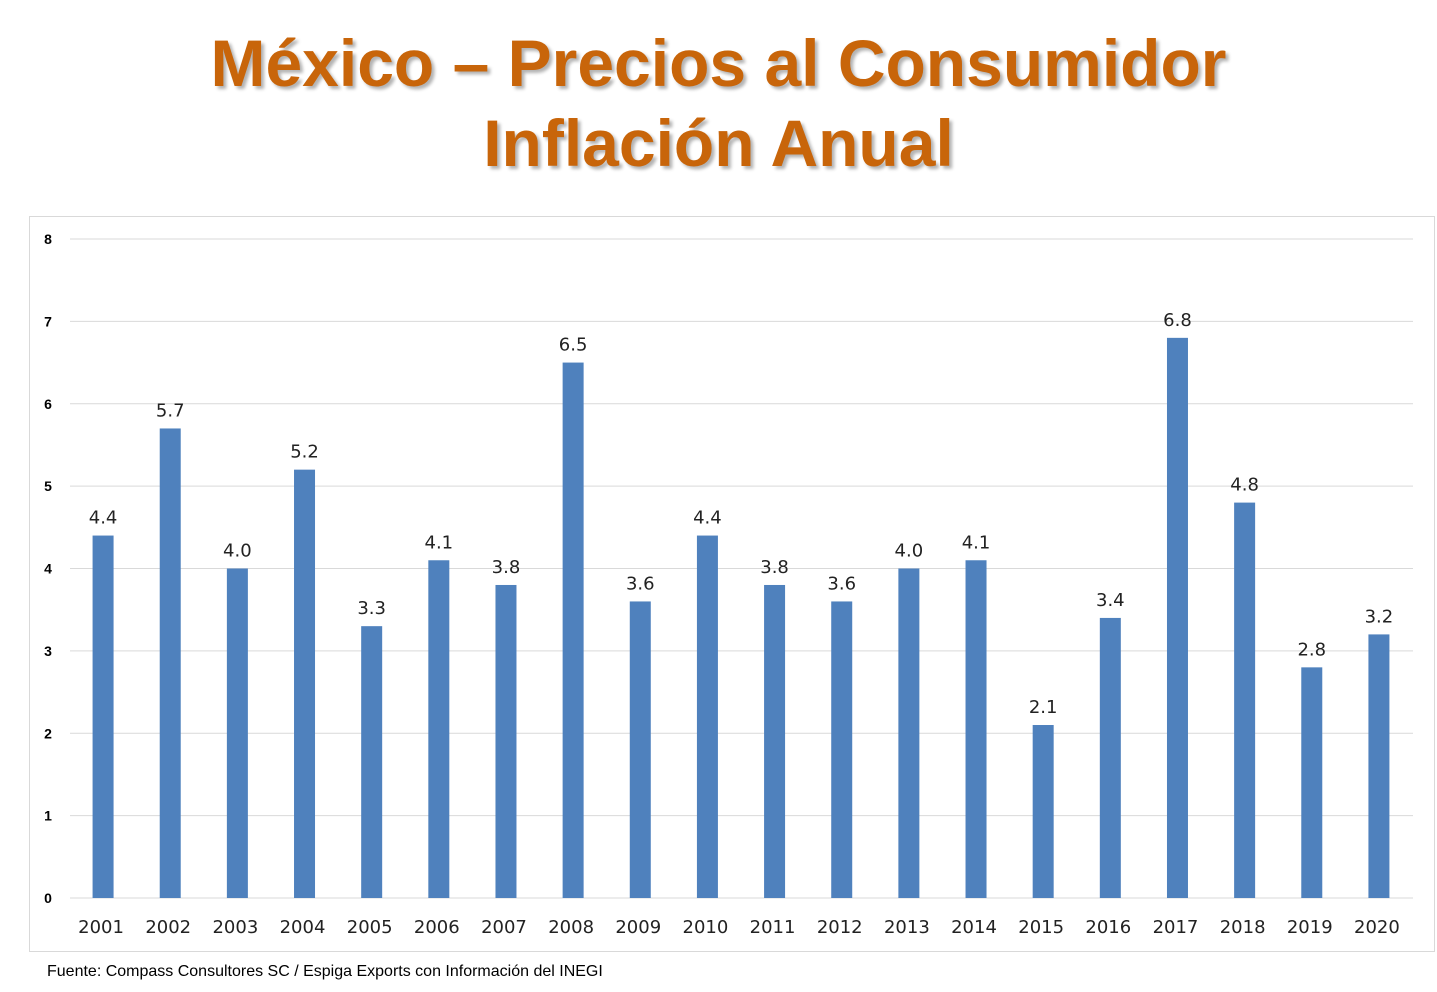 Image resolution: width=1437 pixels, height=992 pixels. I want to click on x-tick-label: 2005, so click(370, 927).